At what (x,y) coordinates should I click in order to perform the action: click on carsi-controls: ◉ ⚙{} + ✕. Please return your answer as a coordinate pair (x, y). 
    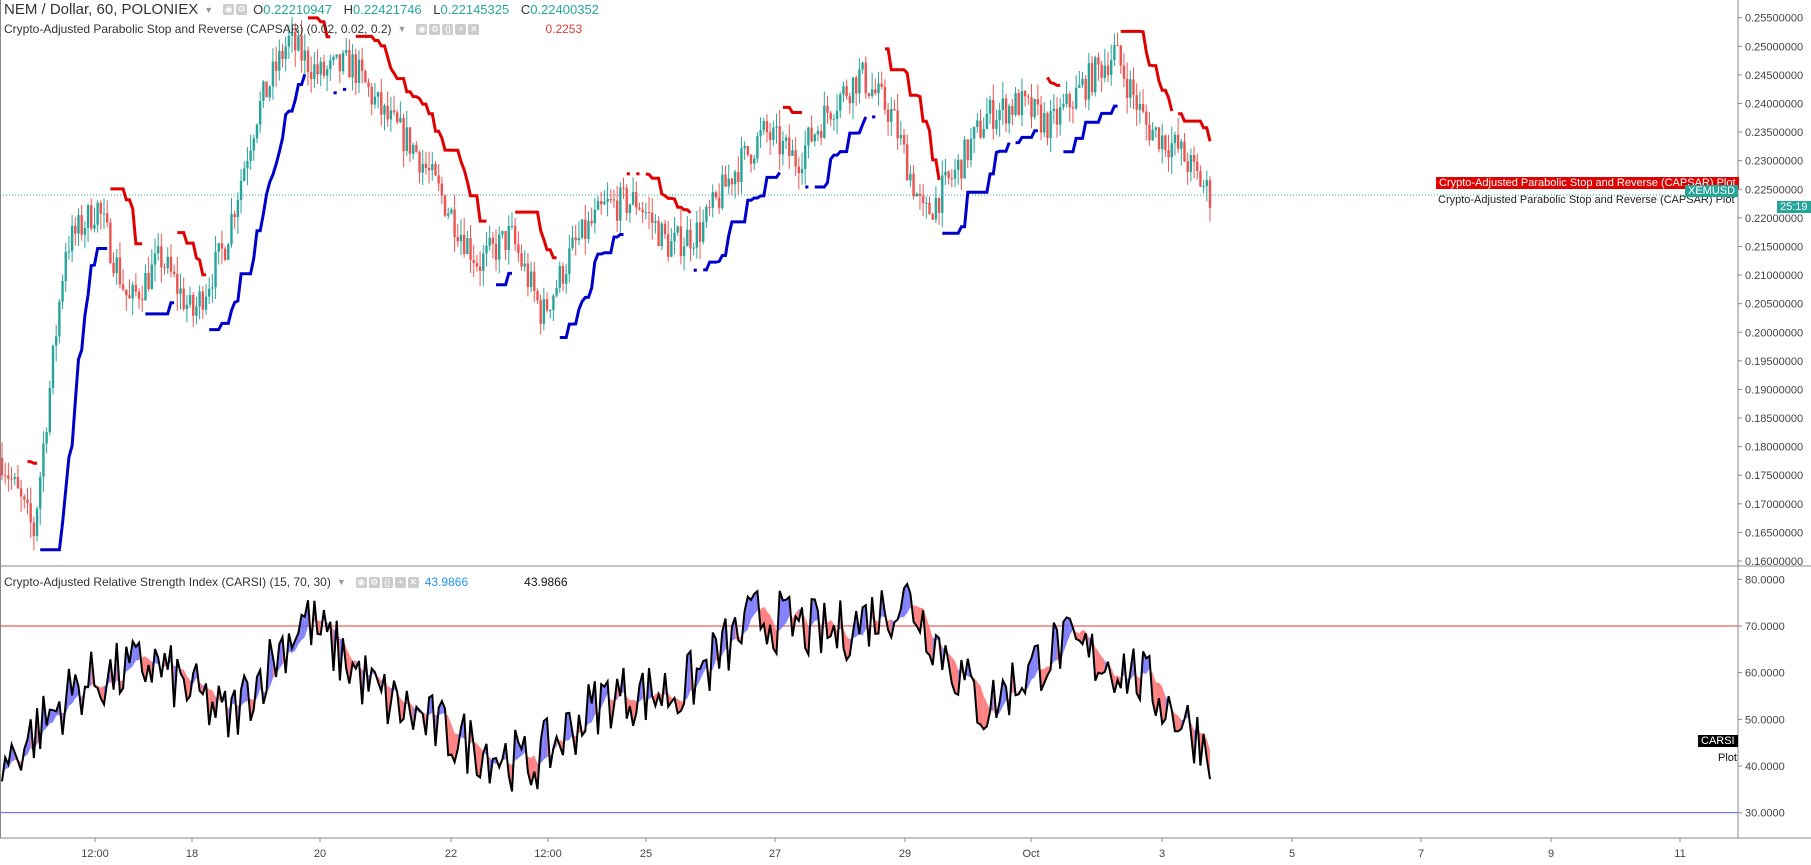
    Looking at the image, I should click on (387, 582).